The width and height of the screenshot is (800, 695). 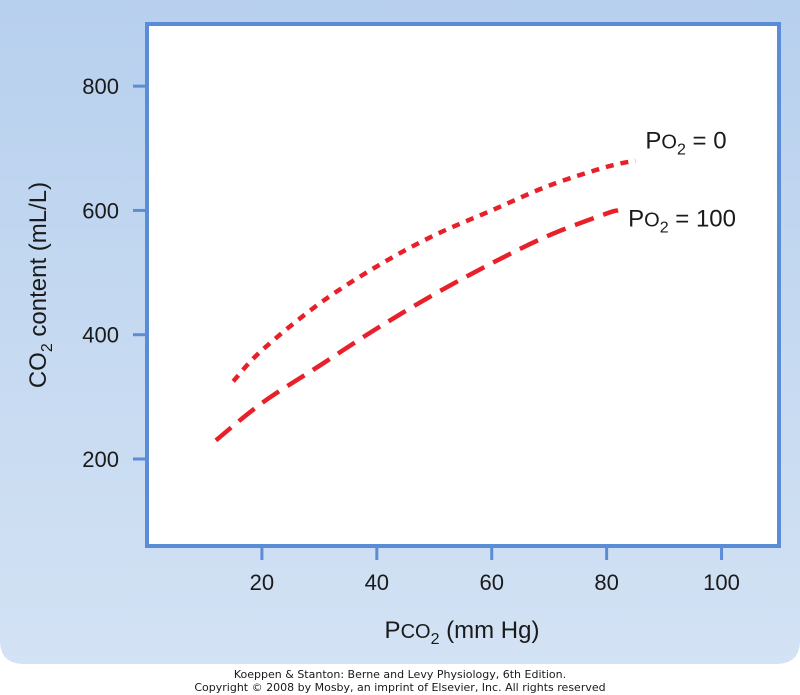 I want to click on x-axis: 20 40 60 80 100, so click(x=495, y=570).